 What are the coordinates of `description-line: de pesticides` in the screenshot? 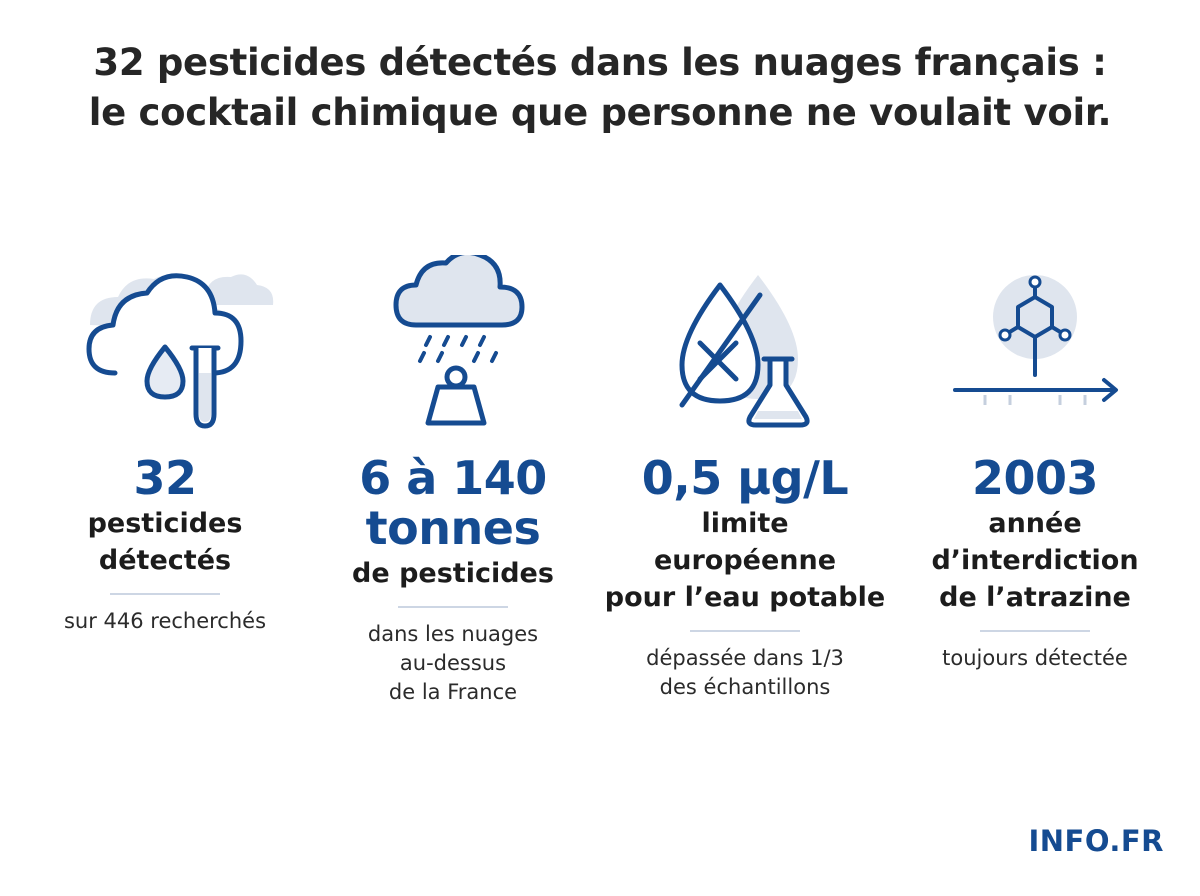 It's located at (453, 573).